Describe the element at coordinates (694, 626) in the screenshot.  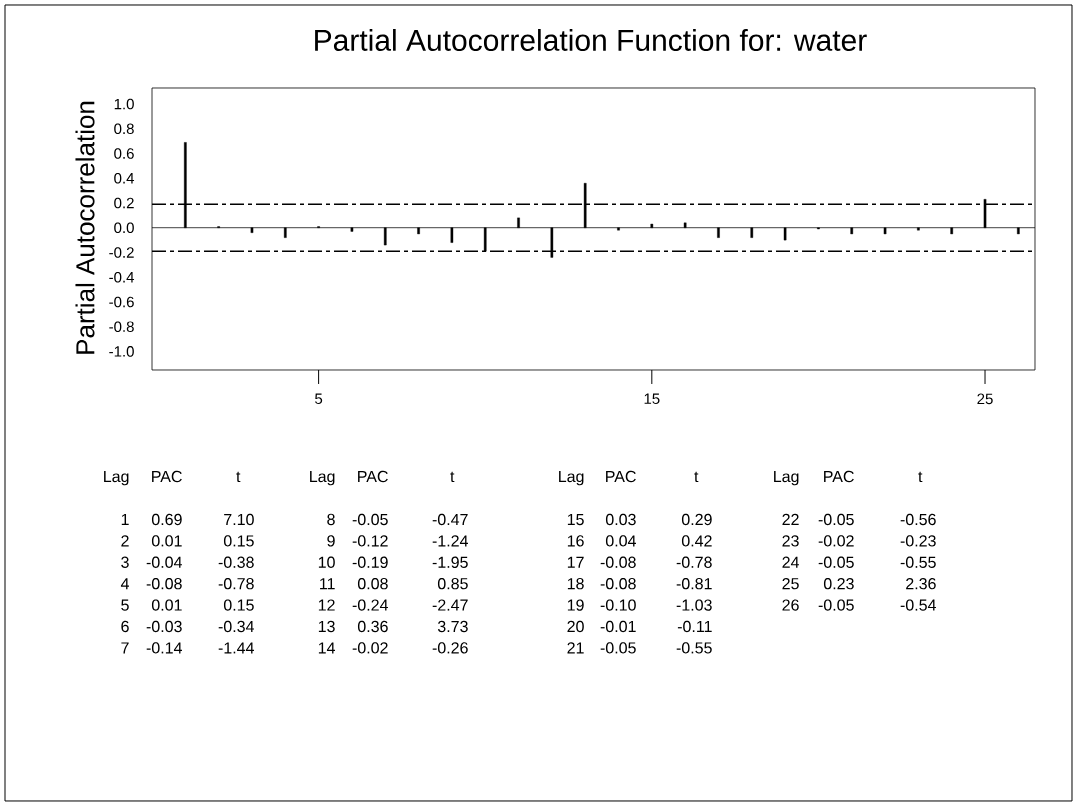
I see `text: -0.11` at that location.